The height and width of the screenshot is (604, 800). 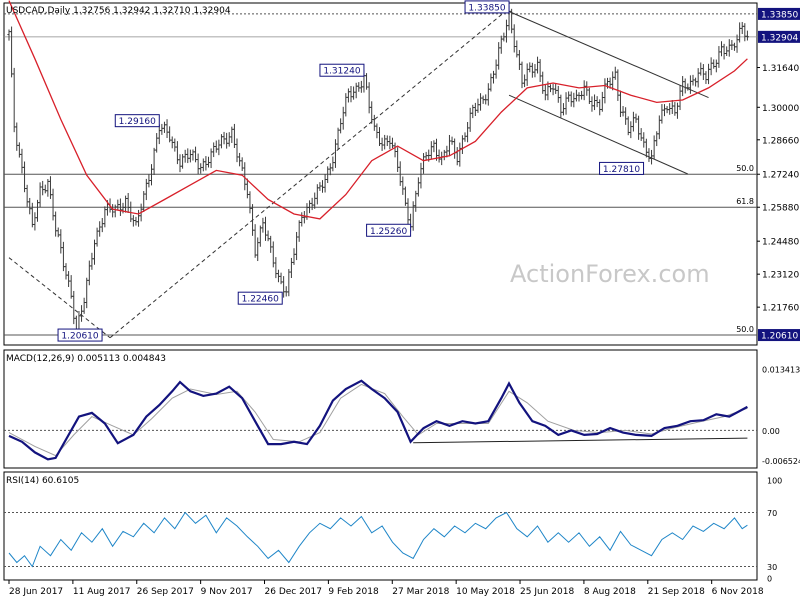 I want to click on price-axis-label: 1.32904, so click(x=779, y=38).